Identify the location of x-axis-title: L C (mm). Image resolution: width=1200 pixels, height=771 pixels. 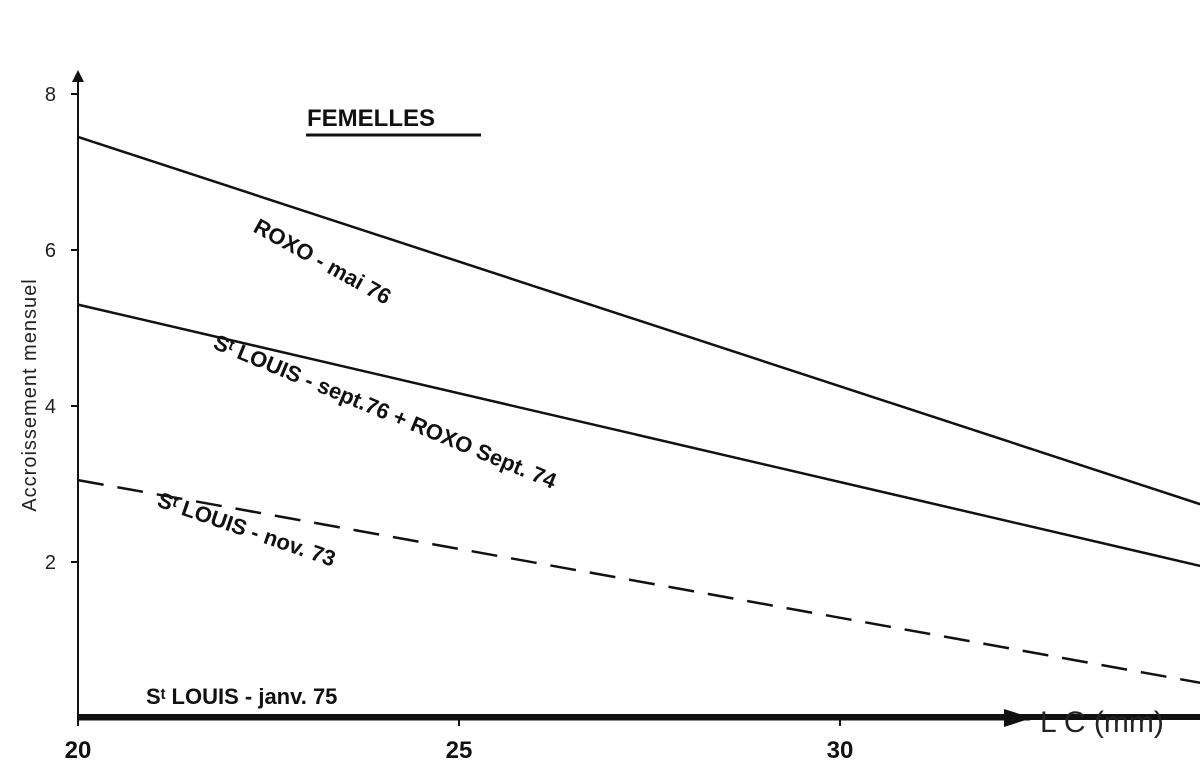
(1102, 722).